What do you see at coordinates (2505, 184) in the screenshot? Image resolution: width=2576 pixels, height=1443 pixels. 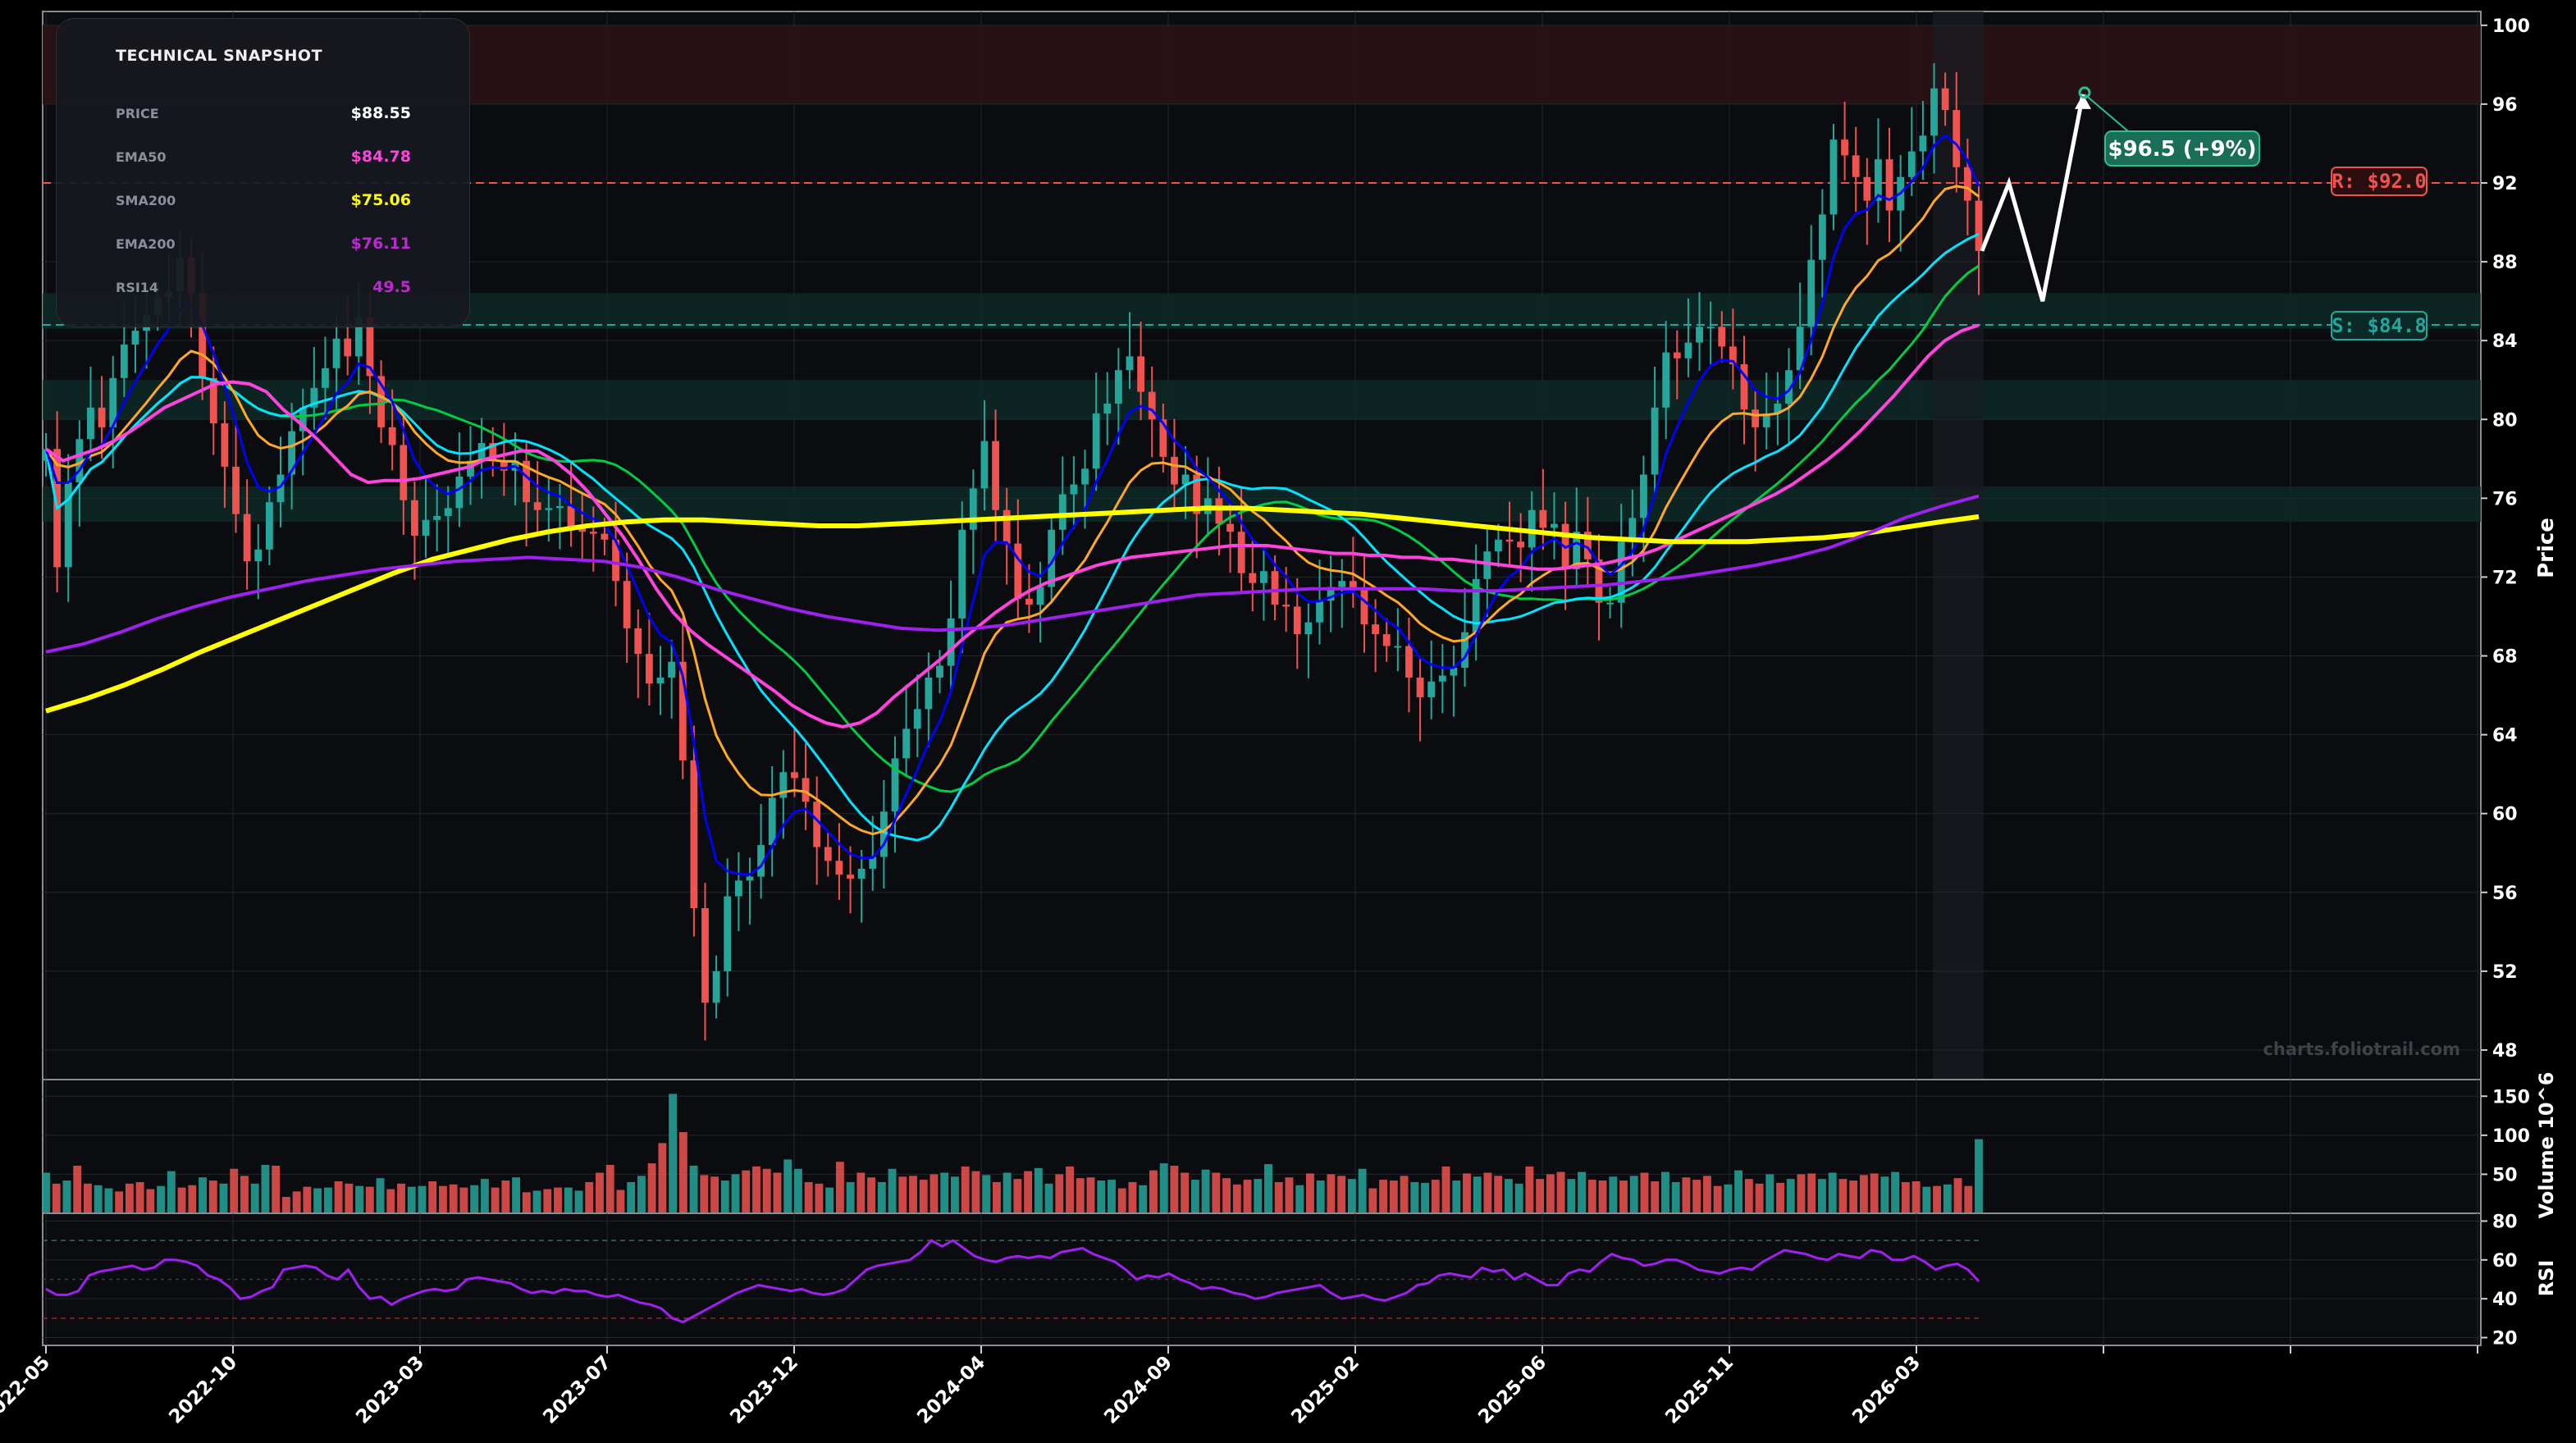 I see `y-tick-label: 92` at bounding box center [2505, 184].